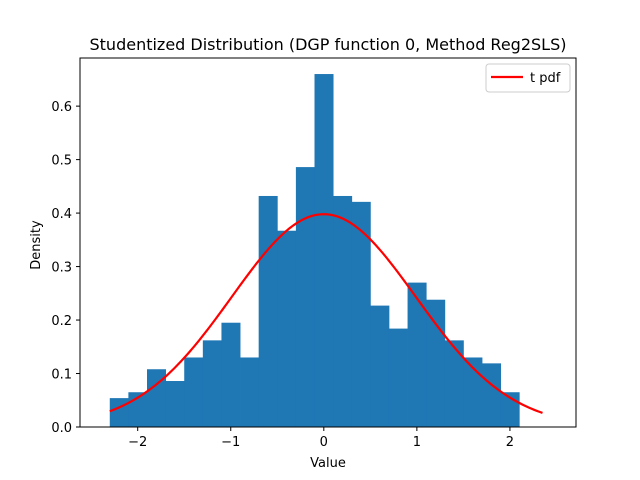  Describe the element at coordinates (324, 442) in the screenshot. I see `x-tick-label: 0` at that location.